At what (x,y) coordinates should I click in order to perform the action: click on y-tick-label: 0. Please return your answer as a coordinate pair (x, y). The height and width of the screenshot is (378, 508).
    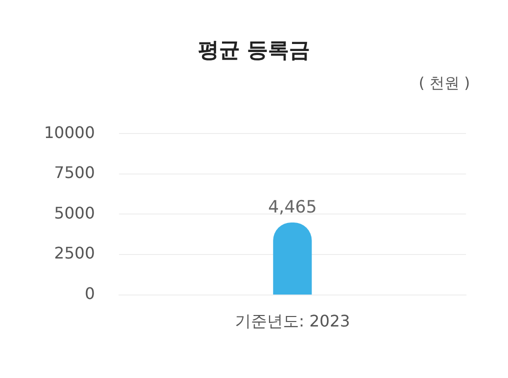
    Looking at the image, I should click on (89, 293).